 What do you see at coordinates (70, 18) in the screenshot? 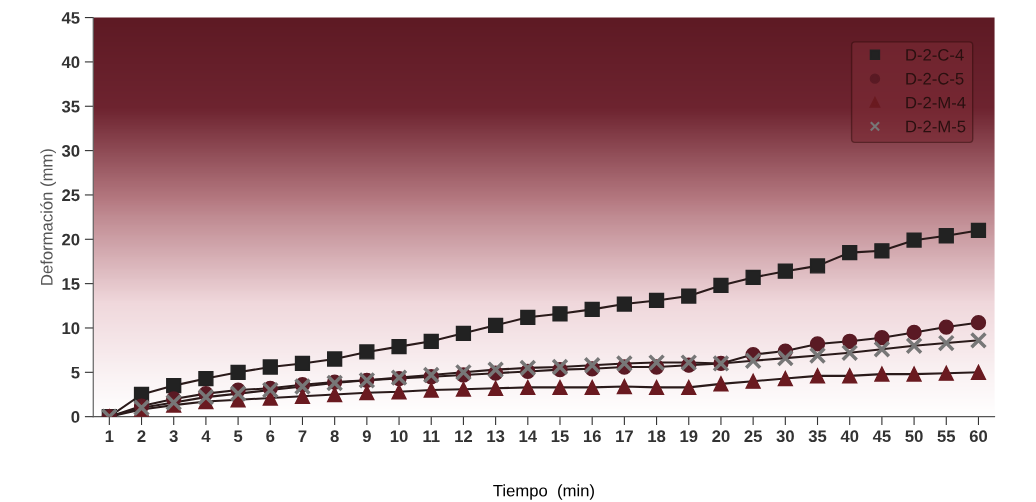
I see `y-tick-label: 45` at bounding box center [70, 18].